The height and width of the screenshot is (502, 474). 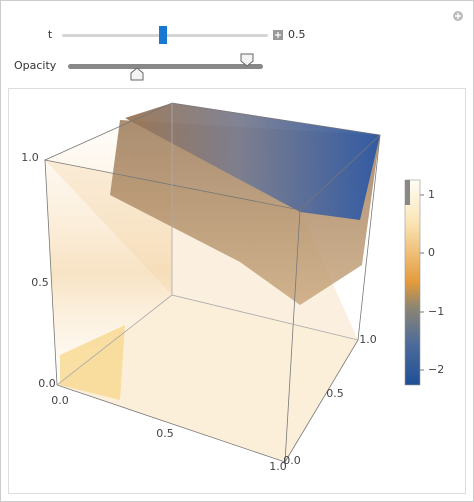 What do you see at coordinates (35, 65) in the screenshot?
I see `opacity-label: Opacity` at bounding box center [35, 65].